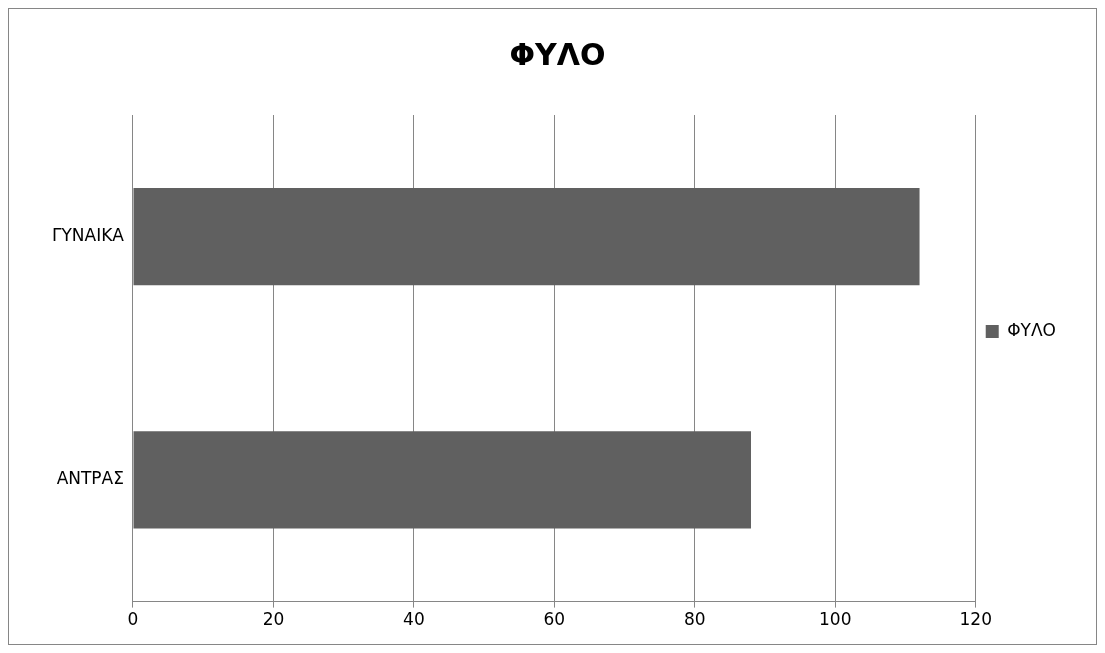 The image size is (1105, 653). Describe the element at coordinates (557, 54) in the screenshot. I see `chart-title: ΦΥΛΟ` at that location.